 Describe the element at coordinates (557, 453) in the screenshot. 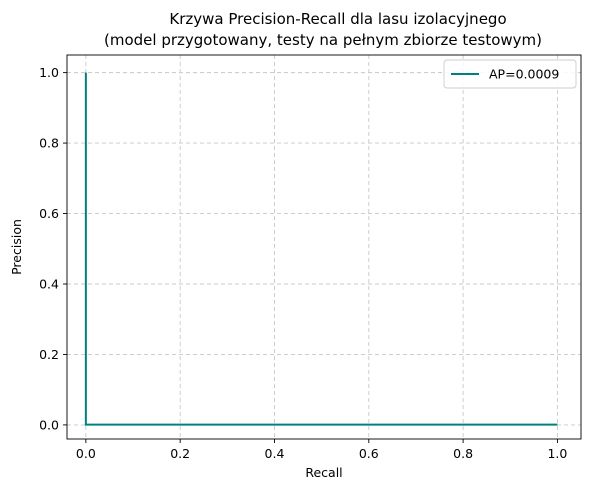

I see `x-tick-label-5: 1.0` at that location.